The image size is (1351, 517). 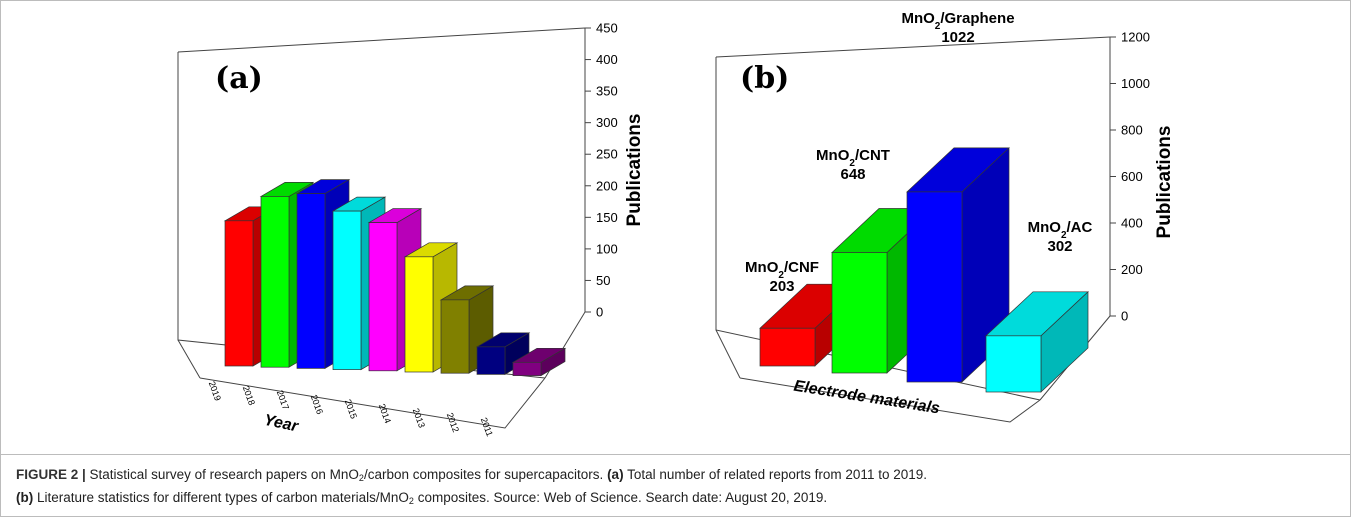 What do you see at coordinates (852, 174) in the screenshot?
I see `bar-label-value: 648` at bounding box center [852, 174].